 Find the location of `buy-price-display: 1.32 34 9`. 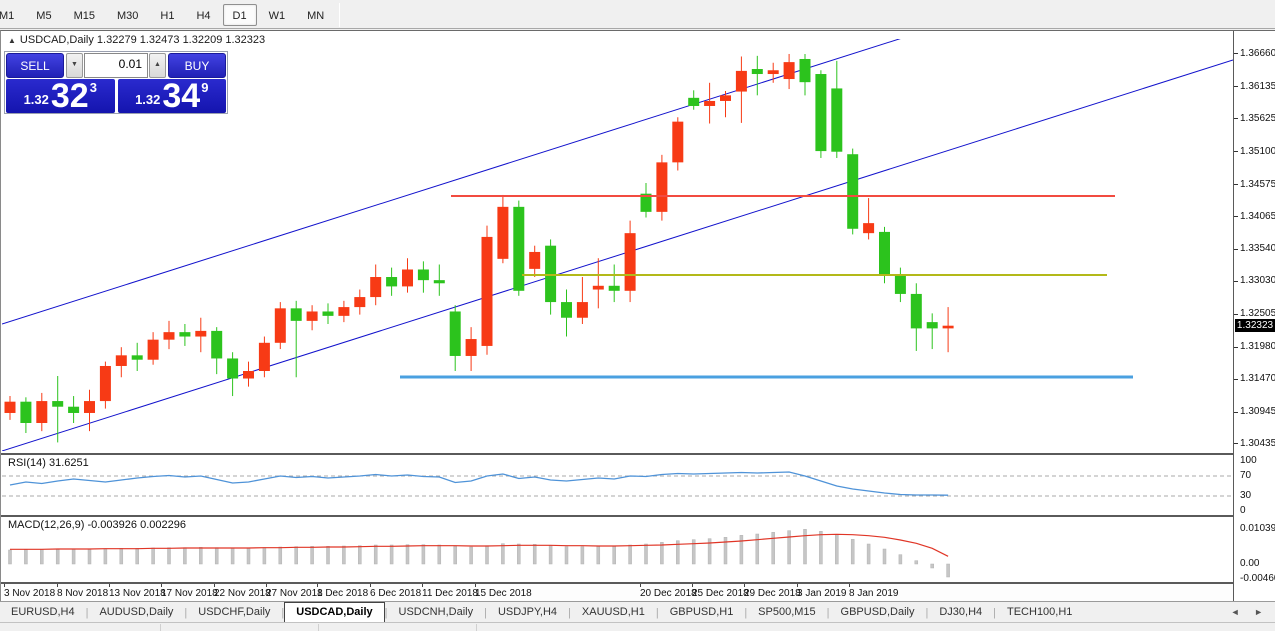

buy-price-display: 1.32 34 9 is located at coordinates (171, 96).